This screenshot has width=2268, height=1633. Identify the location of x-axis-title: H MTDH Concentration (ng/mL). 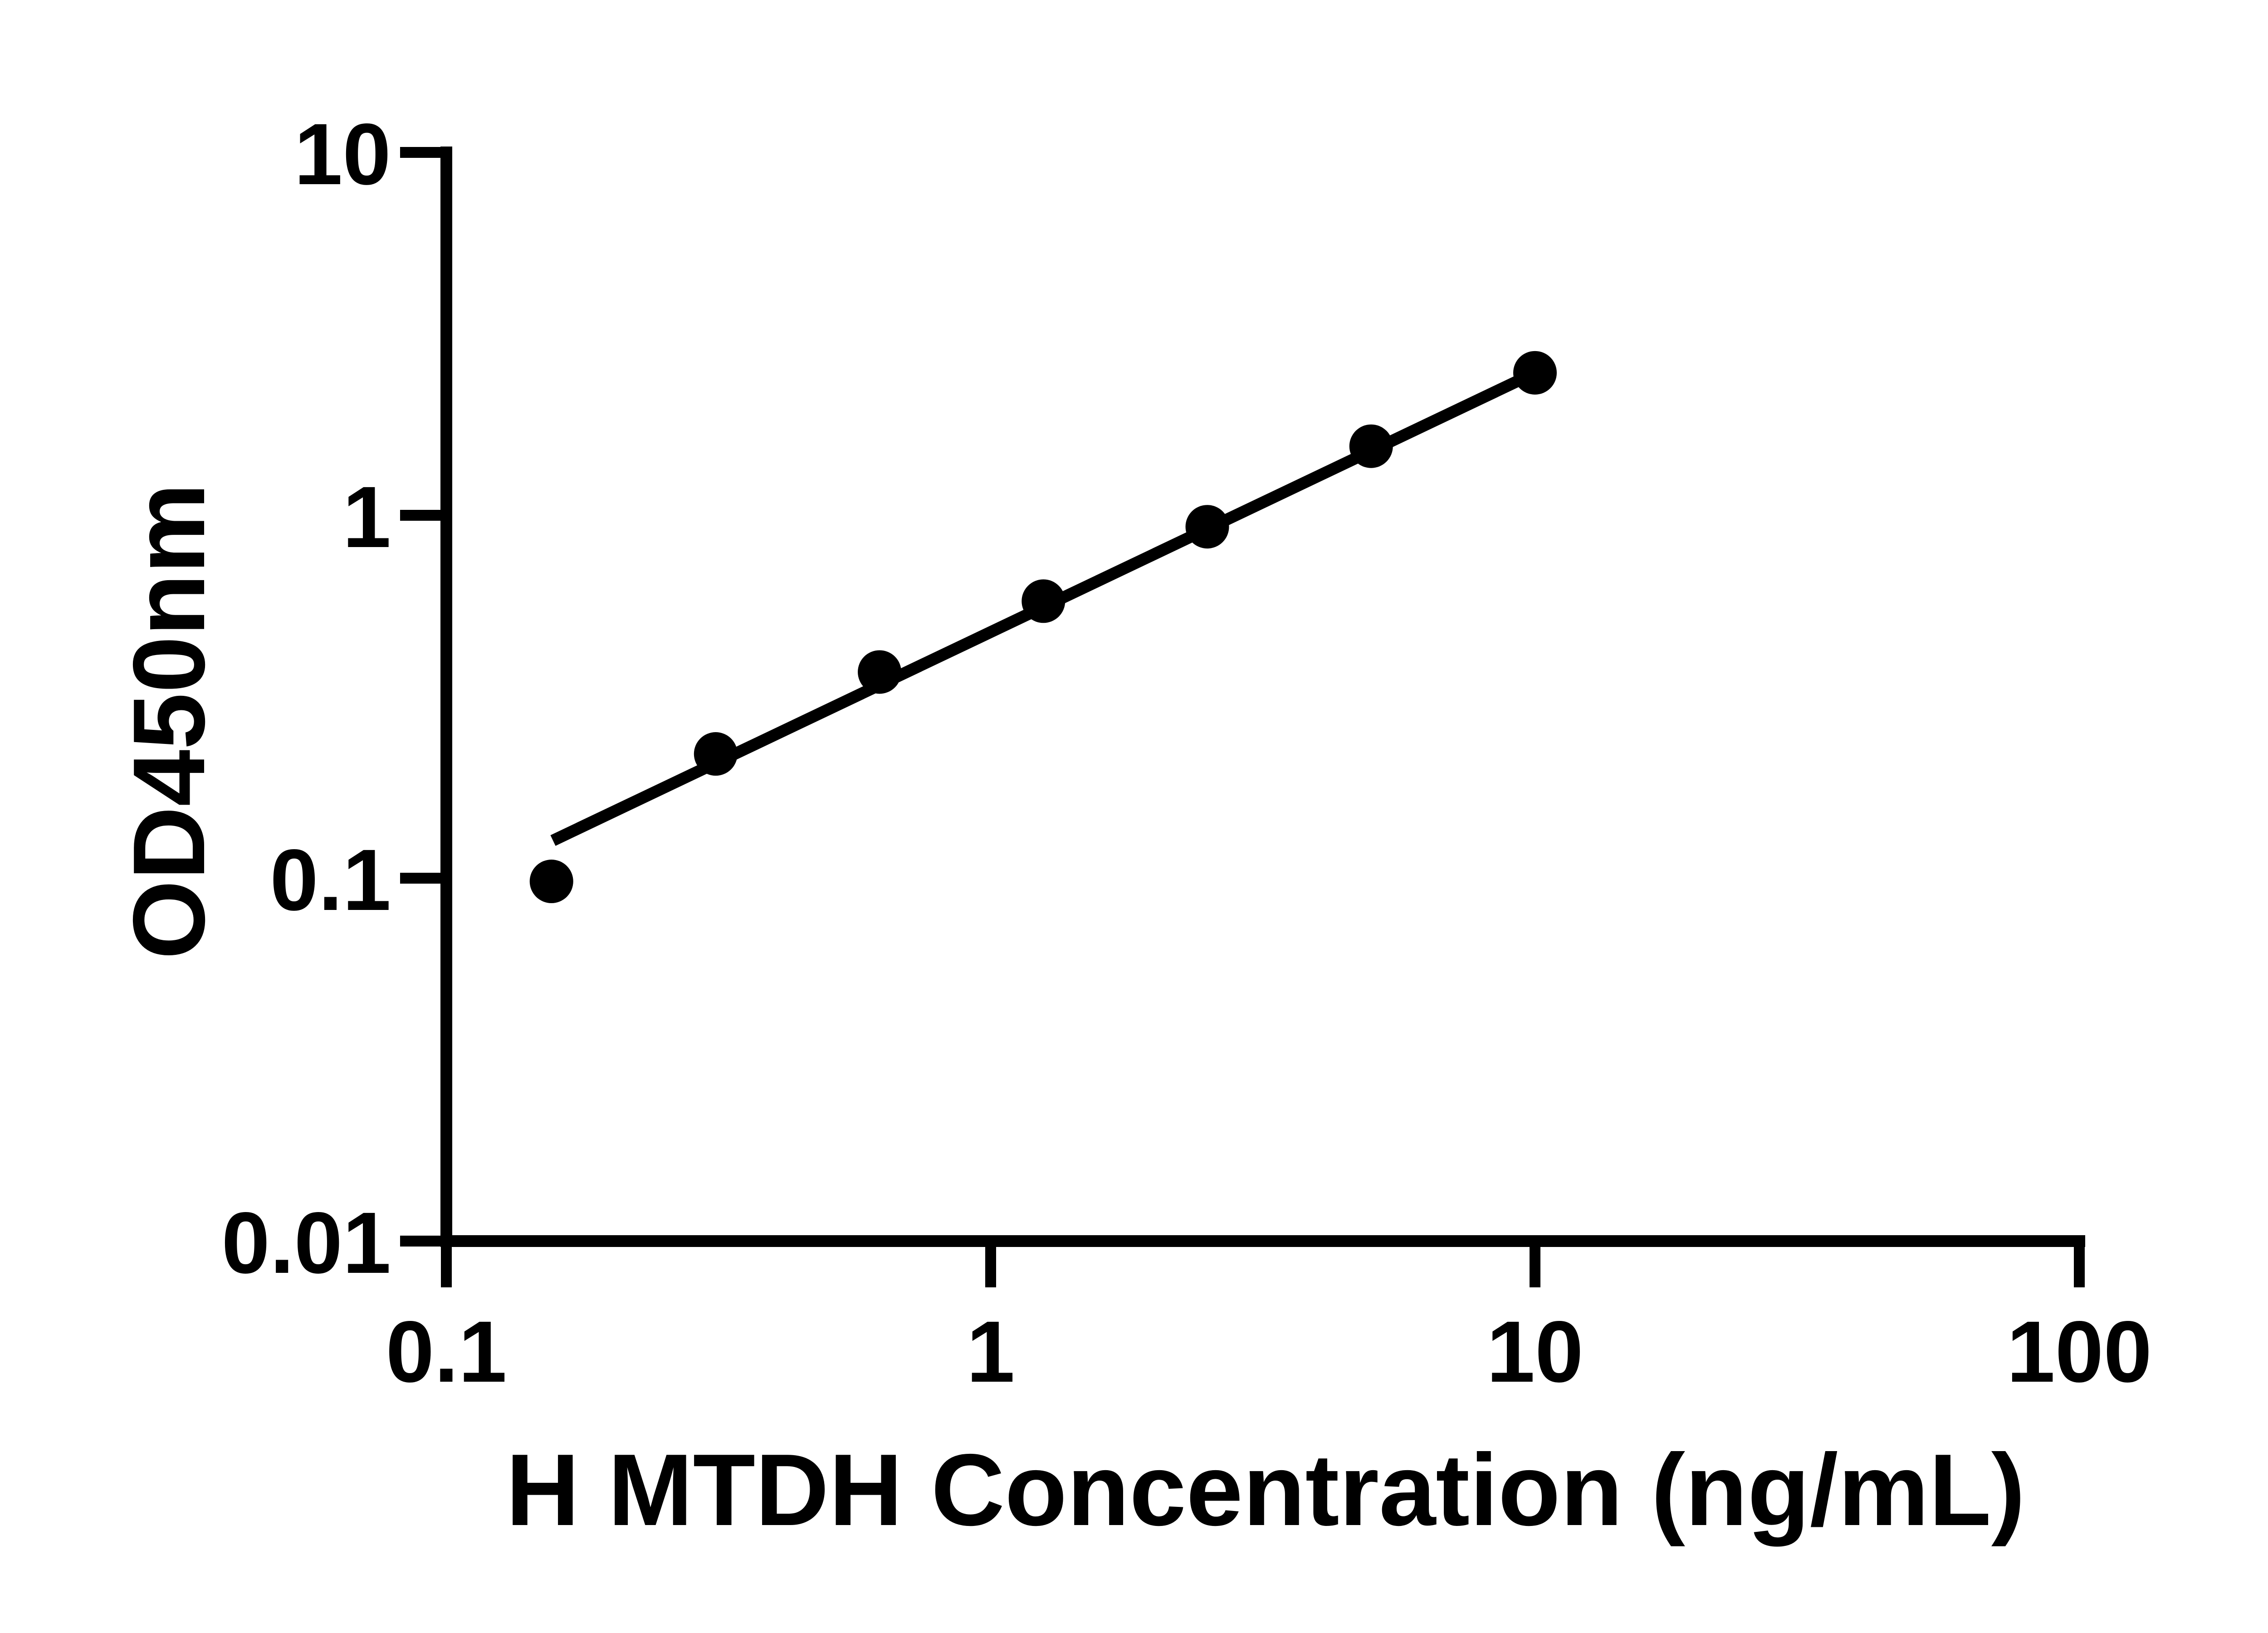
(1265, 1490).